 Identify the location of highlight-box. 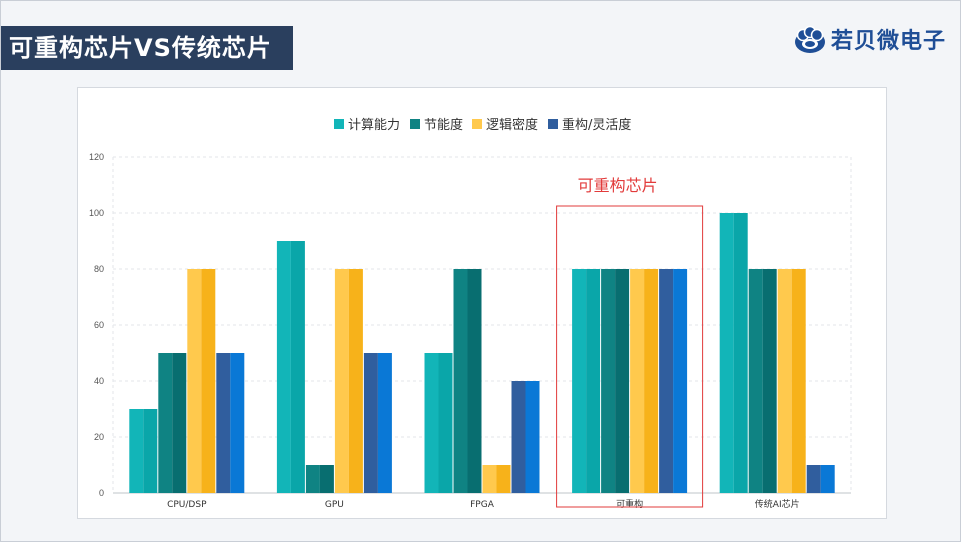
(630, 356).